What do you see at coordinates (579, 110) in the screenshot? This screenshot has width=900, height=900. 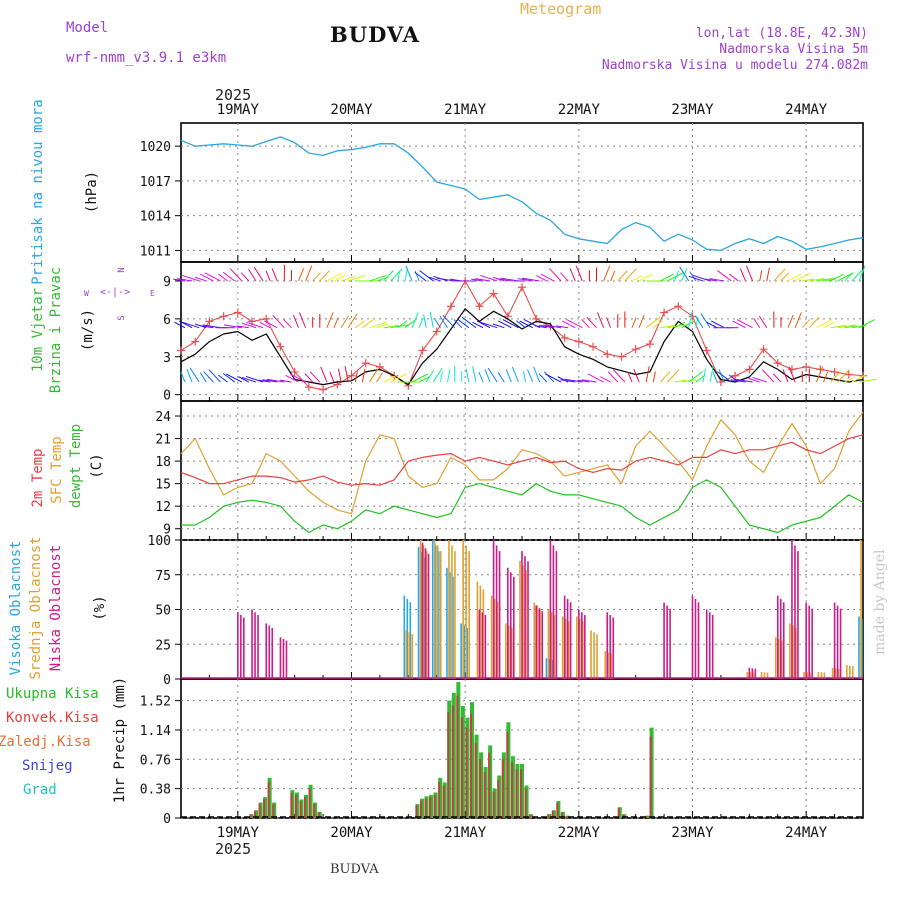 I see `date-label-top: 22MAY` at bounding box center [579, 110].